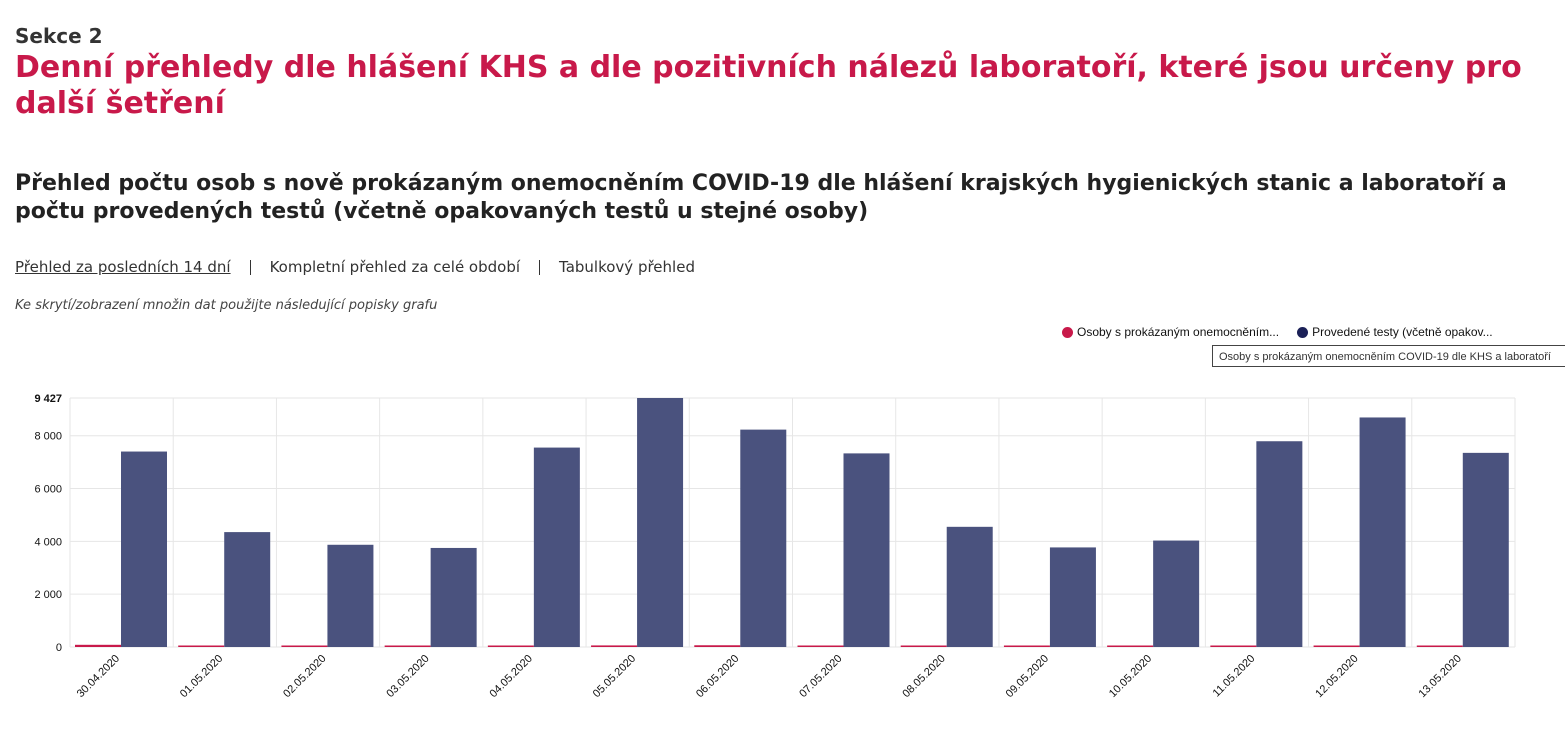 This screenshot has height=730, width=1565. Describe the element at coordinates (511, 676) in the screenshot. I see `x-tick-label: 04.05.2020` at that location.